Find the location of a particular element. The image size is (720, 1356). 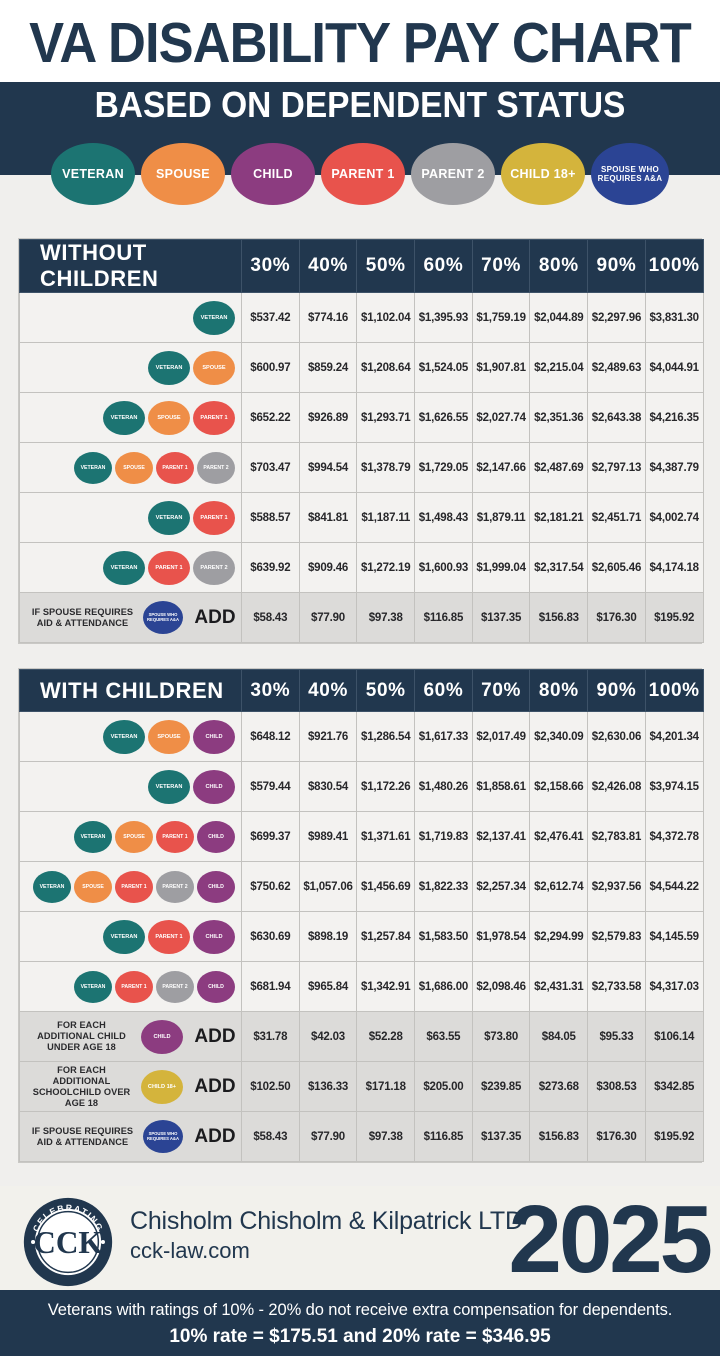

rate-cell: $3,831.30 is located at coordinates (674, 317).